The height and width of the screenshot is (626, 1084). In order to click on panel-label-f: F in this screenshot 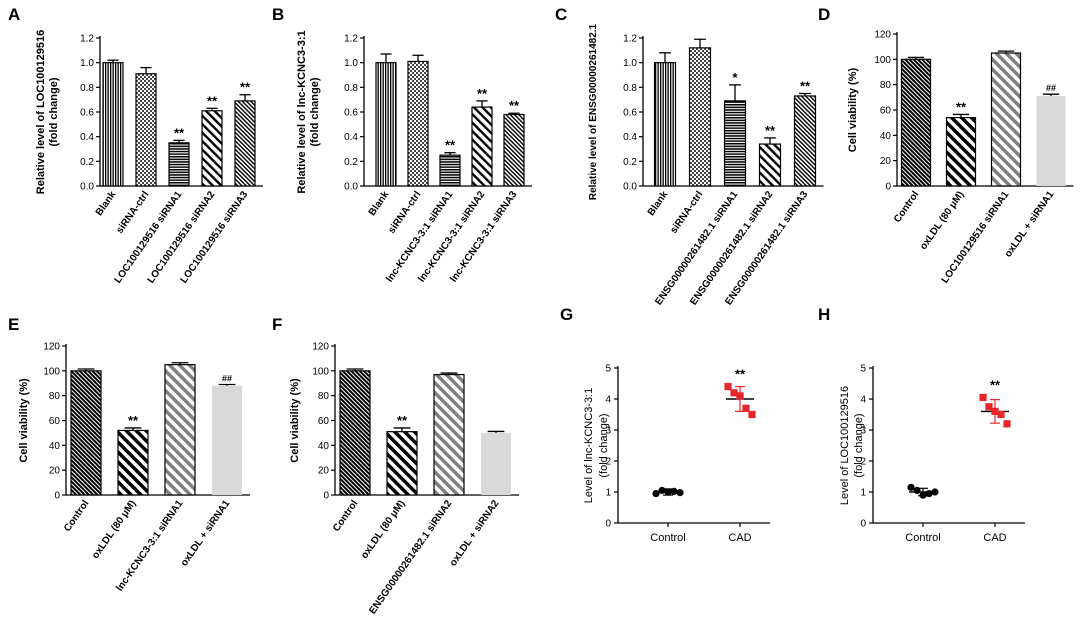, I will do `click(277, 324)`.